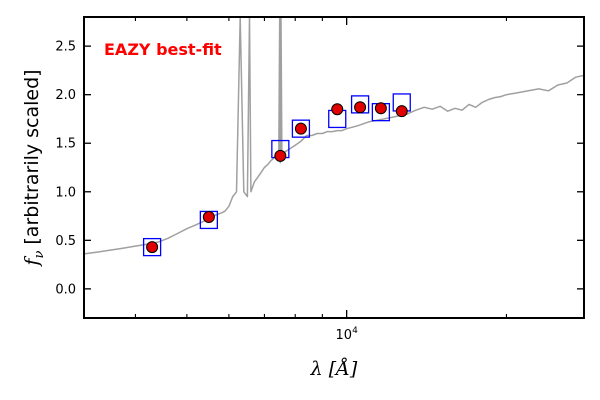 Image resolution: width=600 pixels, height=400 pixels. I want to click on x-tick-label: 104, so click(347, 334).